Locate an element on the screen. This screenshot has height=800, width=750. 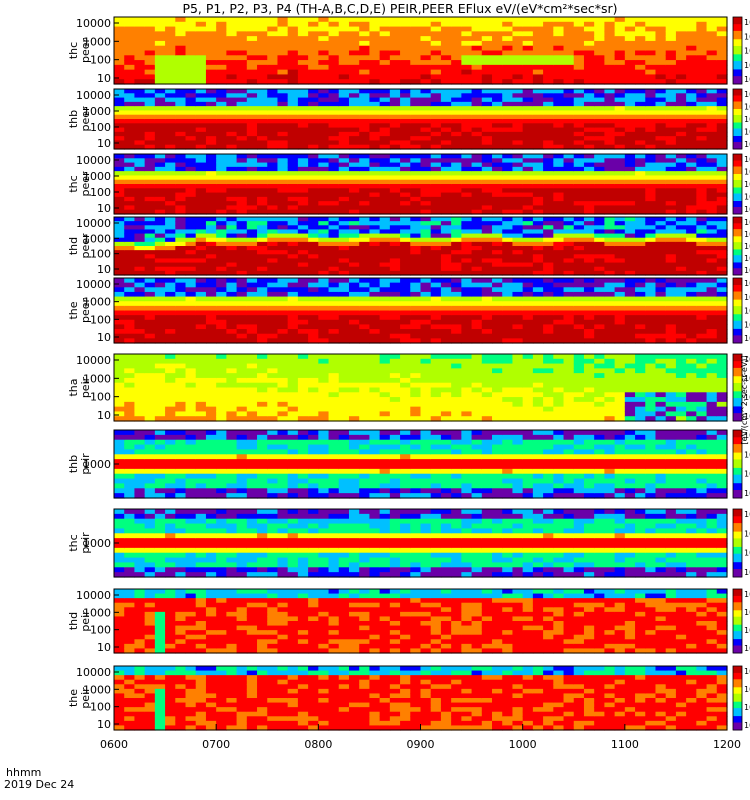
panel-label: thb is located at coordinates (73, 119).